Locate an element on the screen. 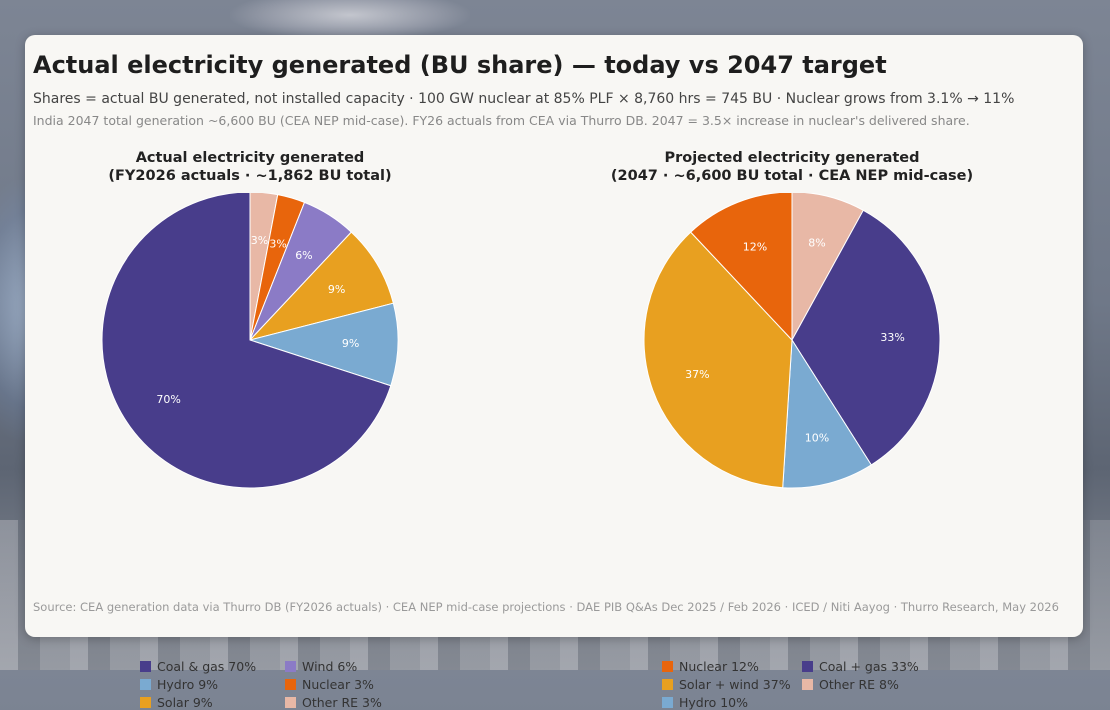  chart-title-line1: Projected electricity generated is located at coordinates (792, 158).